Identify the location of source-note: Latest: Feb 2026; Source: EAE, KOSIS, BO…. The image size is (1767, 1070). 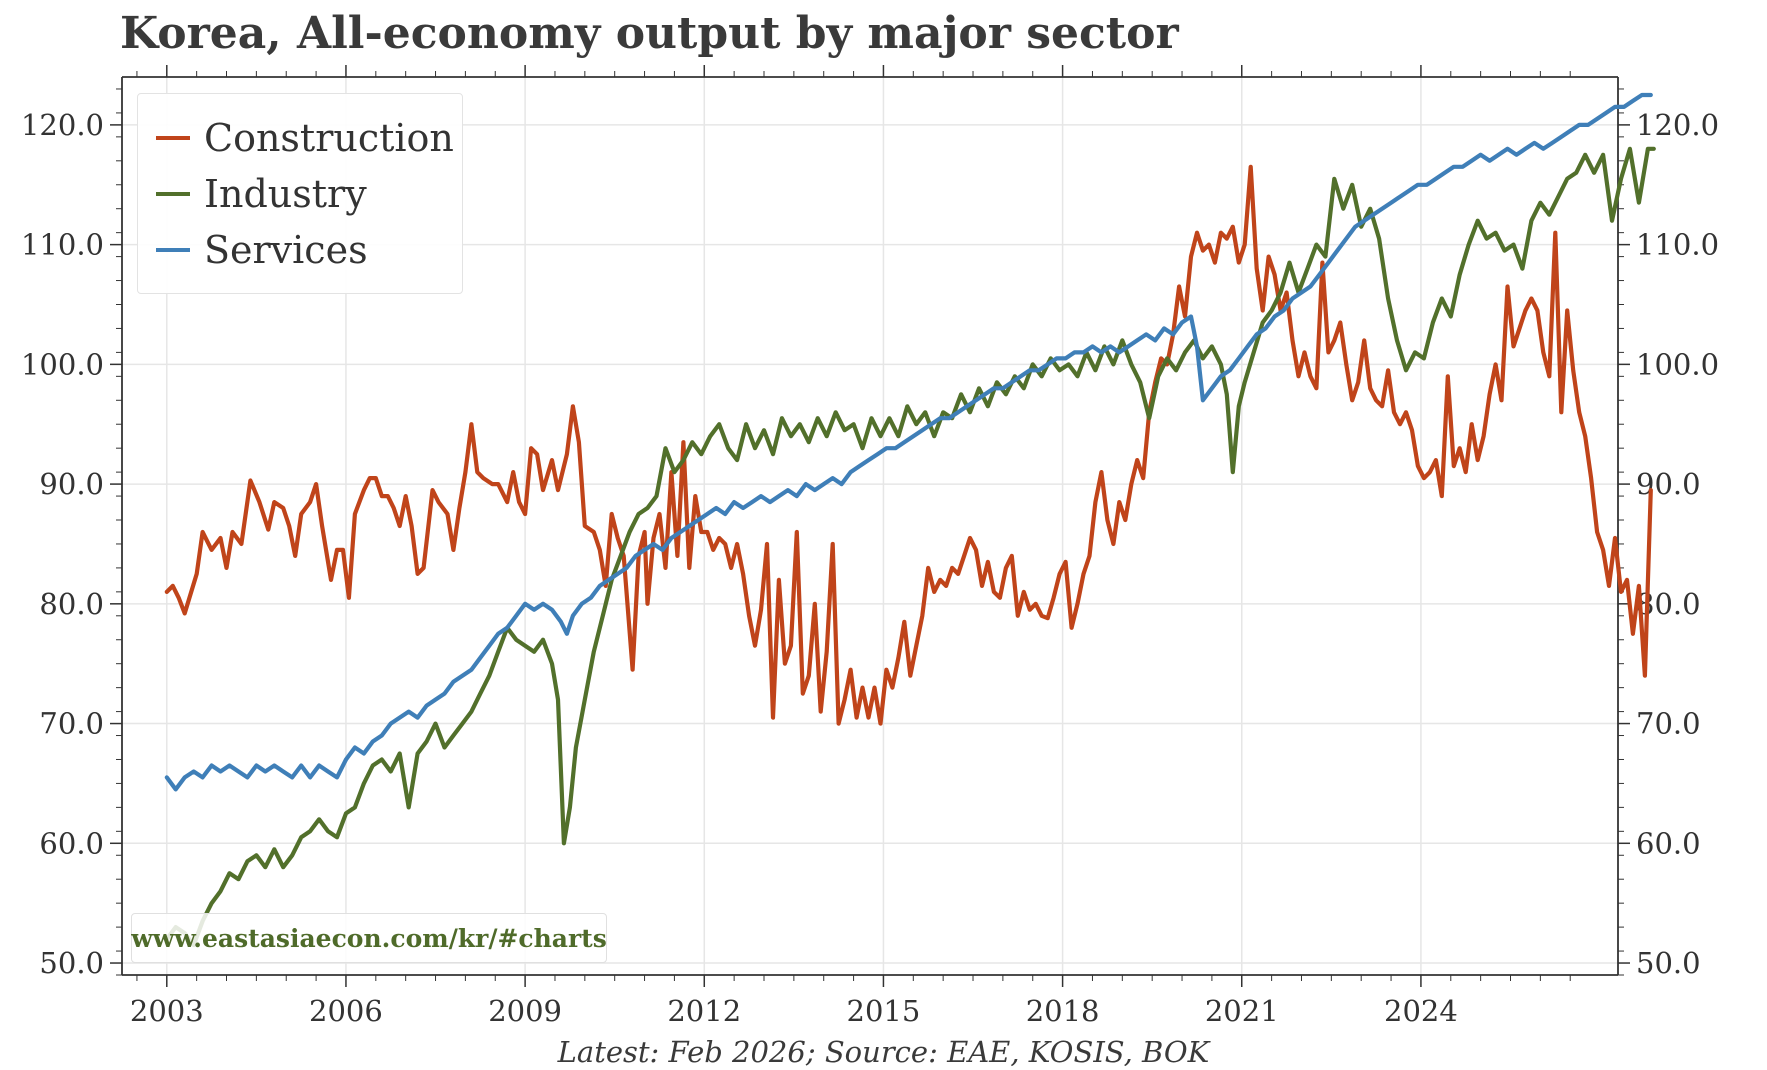
(883, 1052).